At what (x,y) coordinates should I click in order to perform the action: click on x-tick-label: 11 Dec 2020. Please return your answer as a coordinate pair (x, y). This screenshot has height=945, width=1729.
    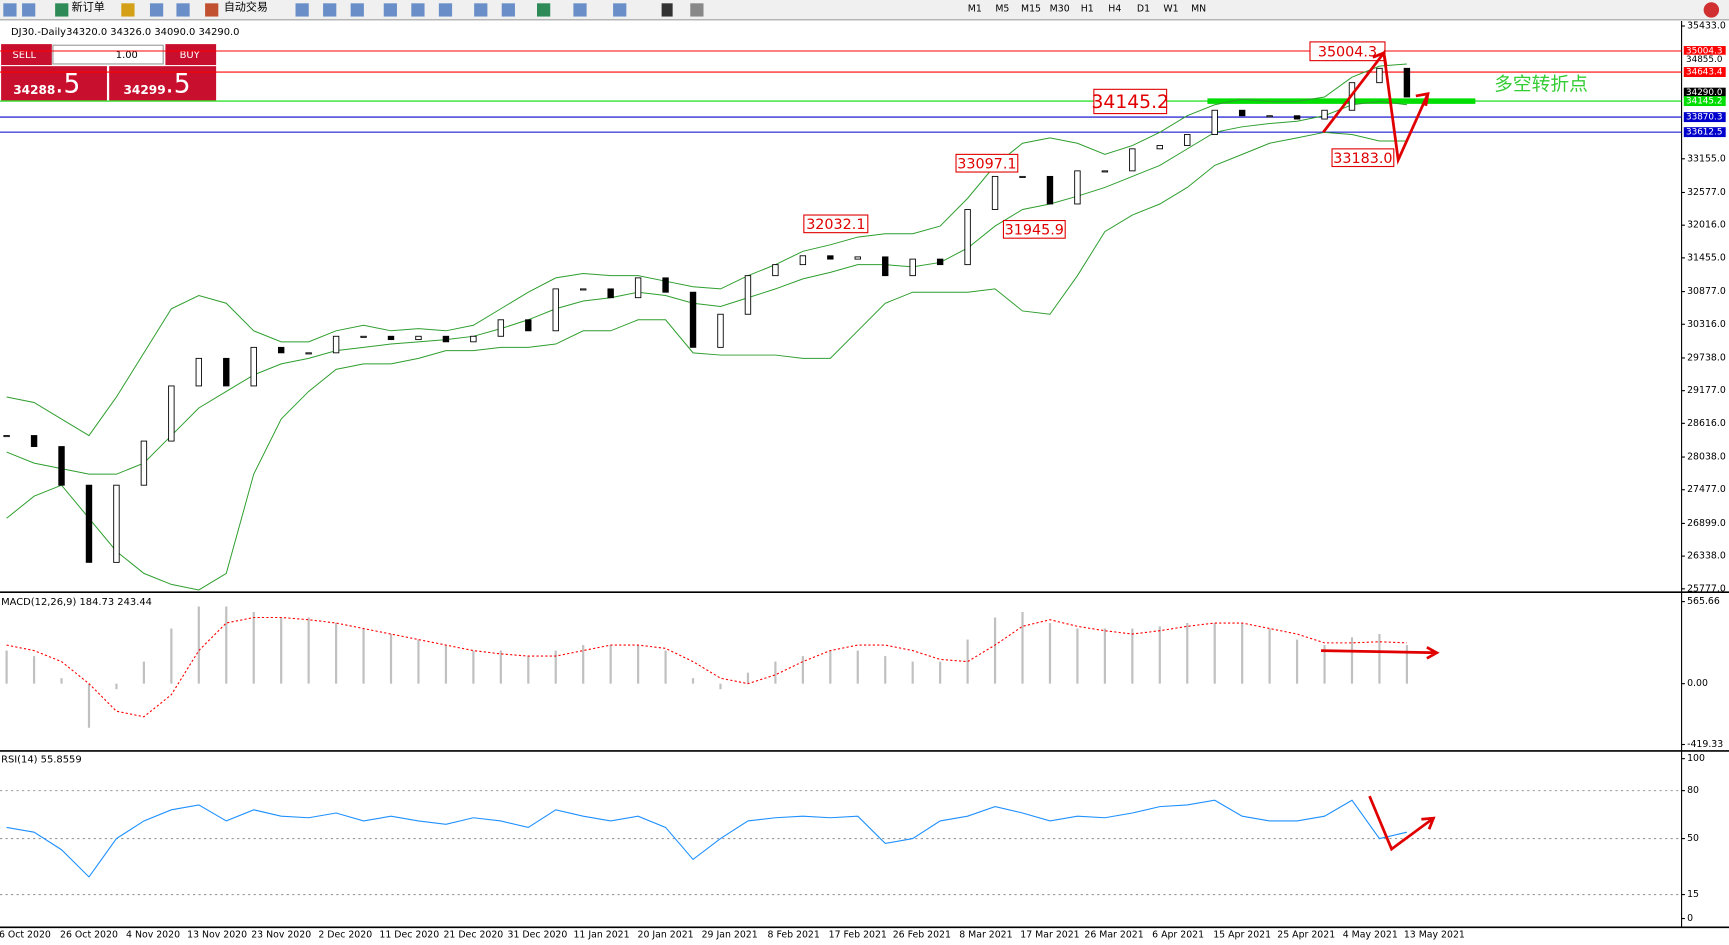
    Looking at the image, I should click on (409, 935).